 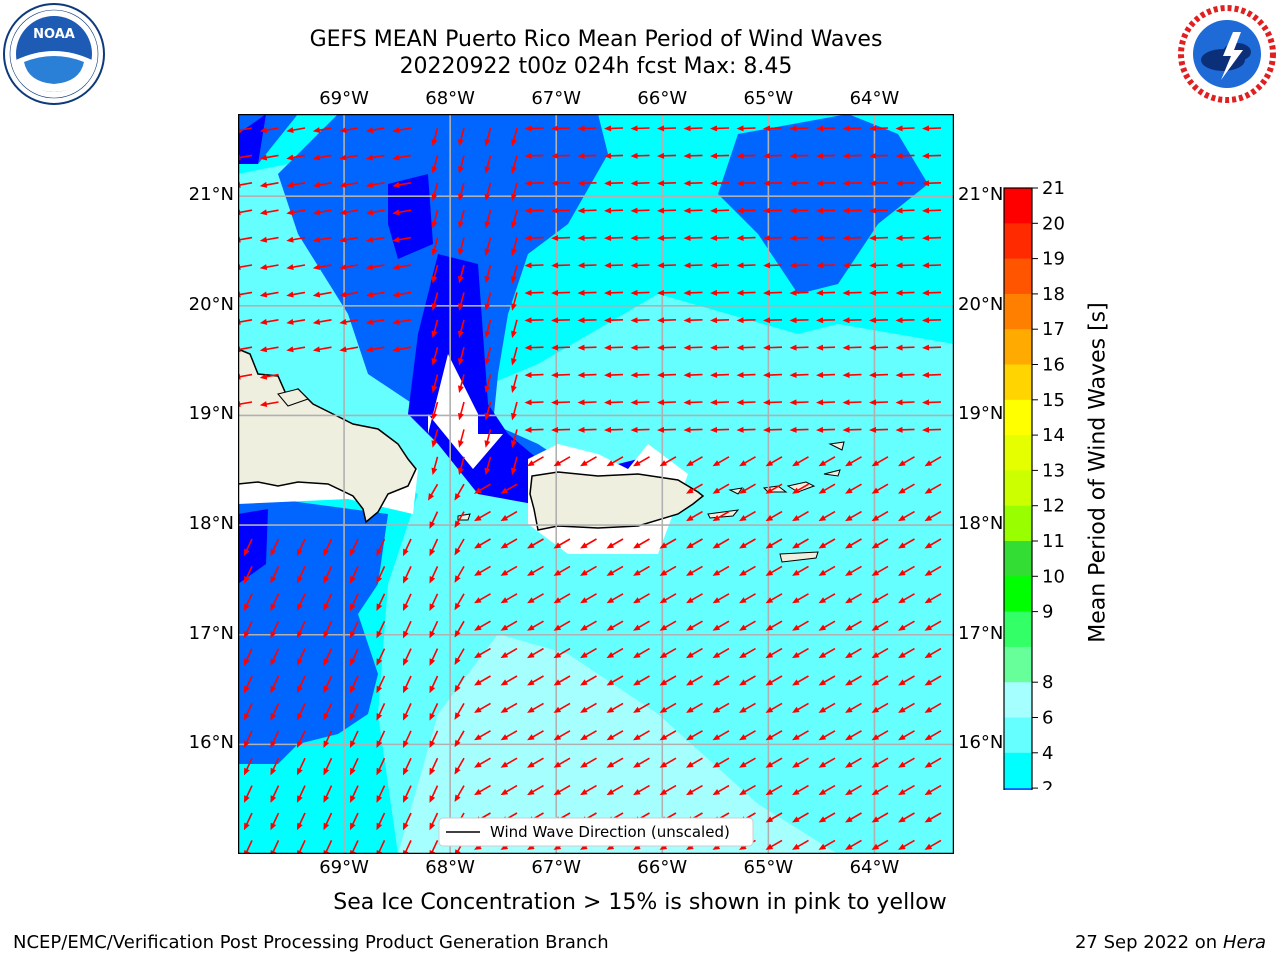 I want to click on axis-tick-label: 21°N, so click(x=981, y=195).